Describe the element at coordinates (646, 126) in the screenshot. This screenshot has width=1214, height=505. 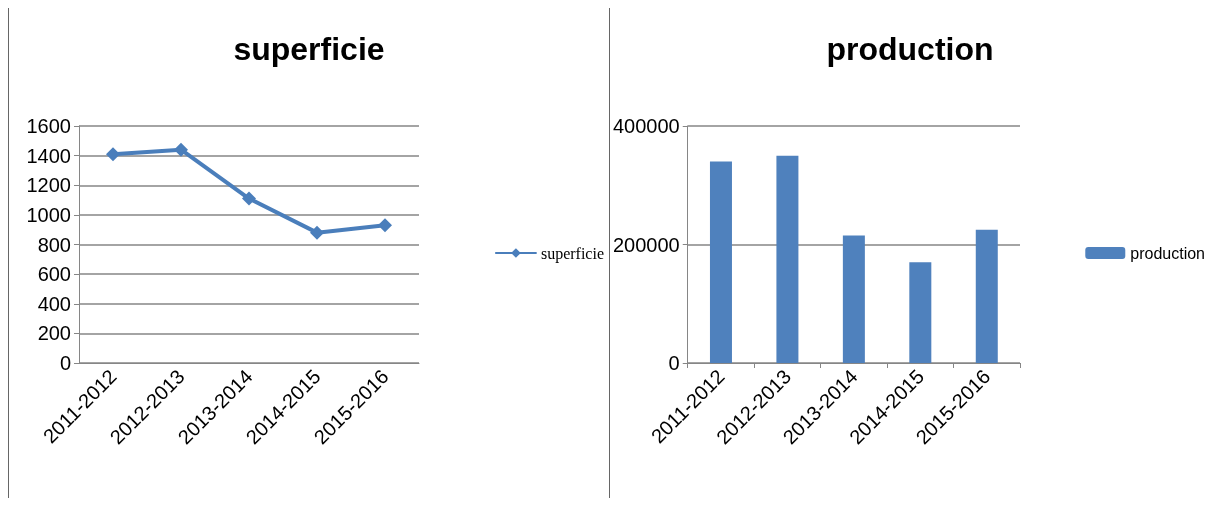
I see `y-tick-label: 400000` at that location.